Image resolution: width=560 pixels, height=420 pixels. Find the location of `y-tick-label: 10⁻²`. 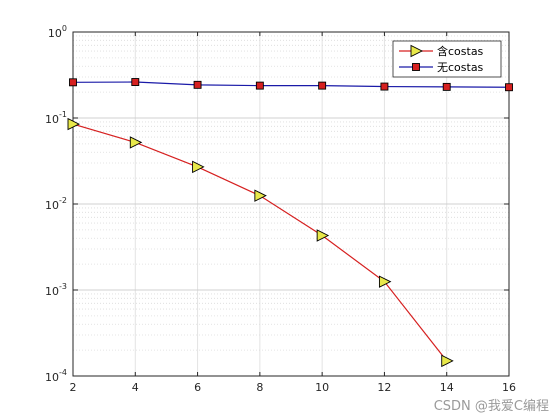

y-tick-label: 10⁻² is located at coordinates (56, 204).